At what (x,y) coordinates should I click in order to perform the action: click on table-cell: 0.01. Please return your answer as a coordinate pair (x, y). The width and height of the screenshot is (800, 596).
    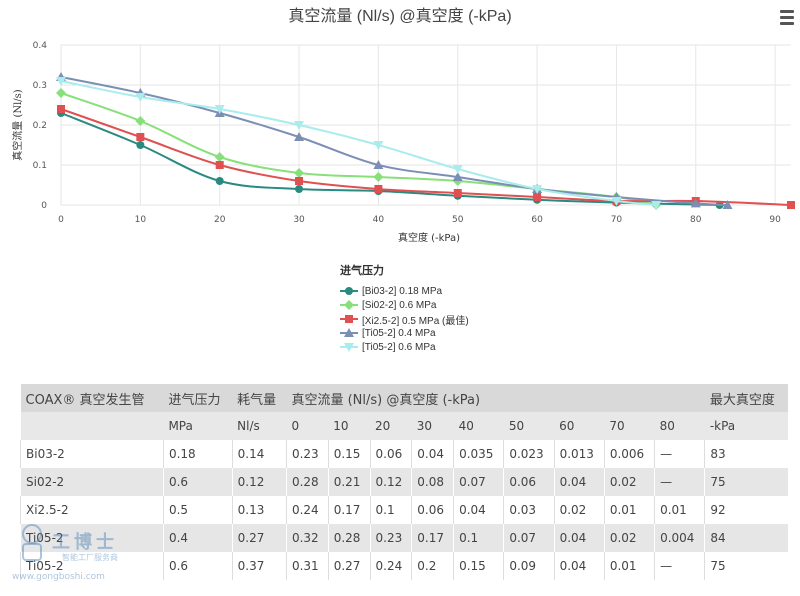
    Looking at the image, I should click on (679, 510).